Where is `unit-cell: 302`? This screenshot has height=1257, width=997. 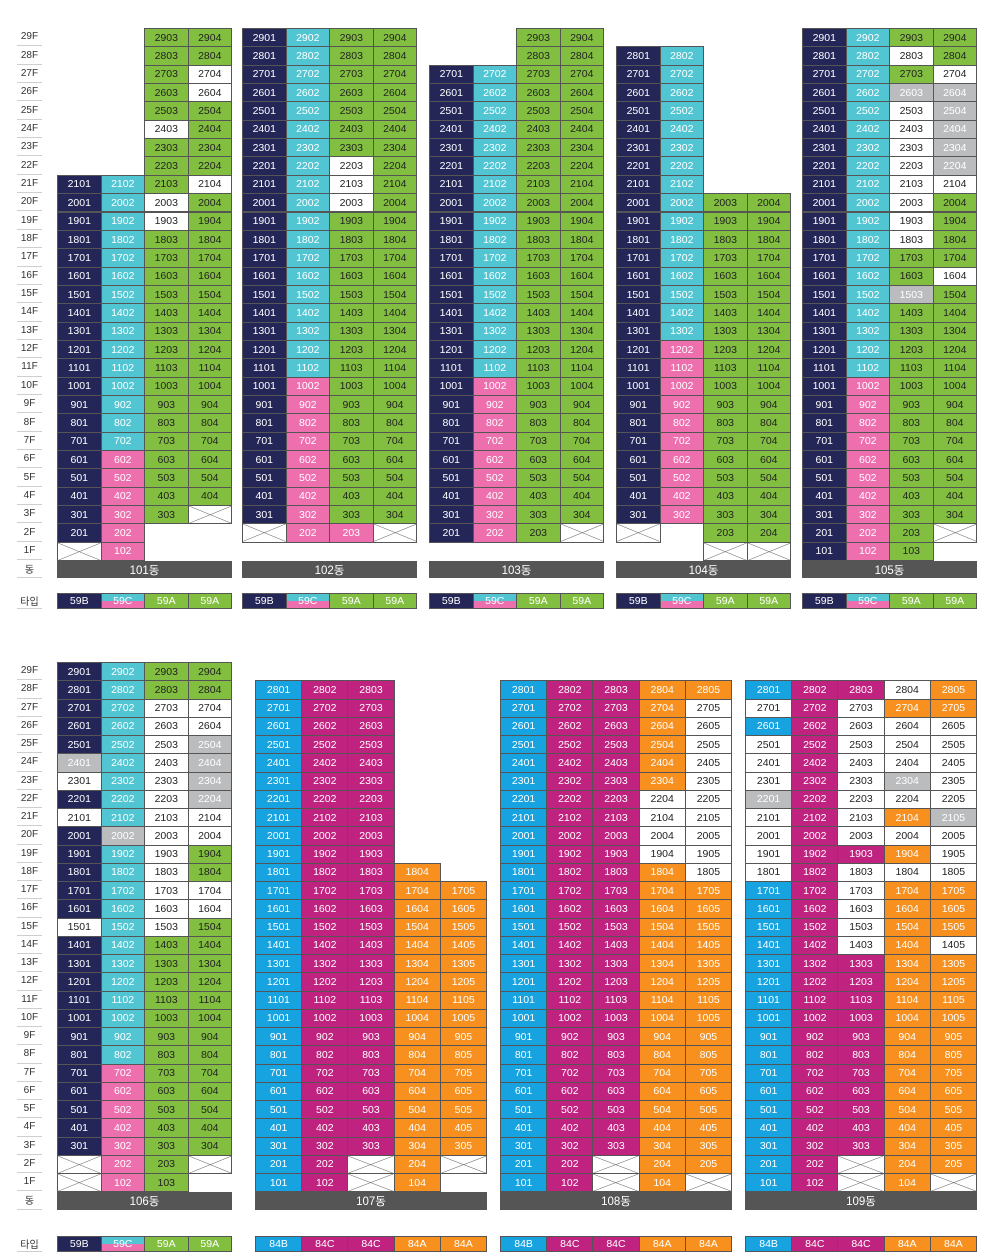
unit-cell: 302 is located at coordinates (122, 1146).